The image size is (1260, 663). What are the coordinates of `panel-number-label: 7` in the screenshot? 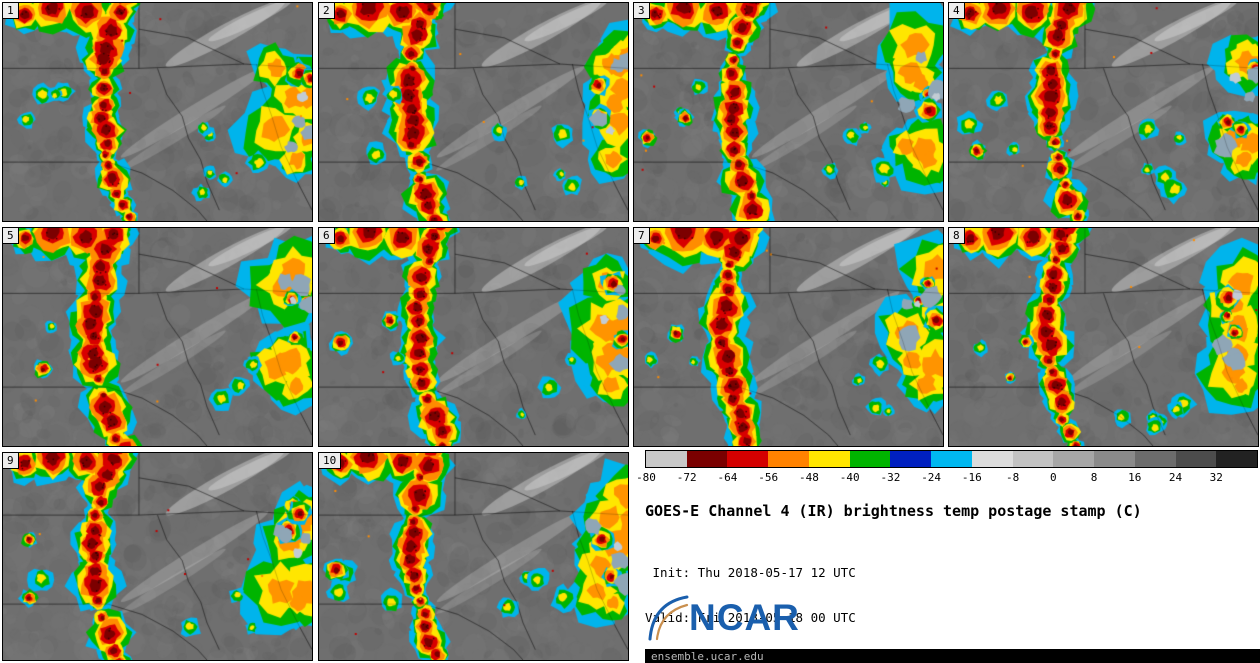 It's located at (642, 236).